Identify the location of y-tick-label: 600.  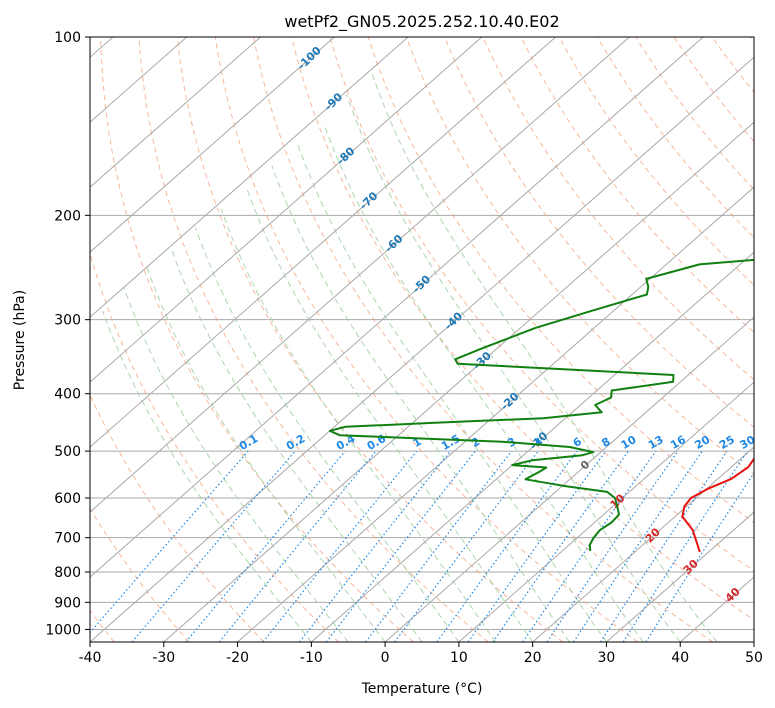
(67, 499).